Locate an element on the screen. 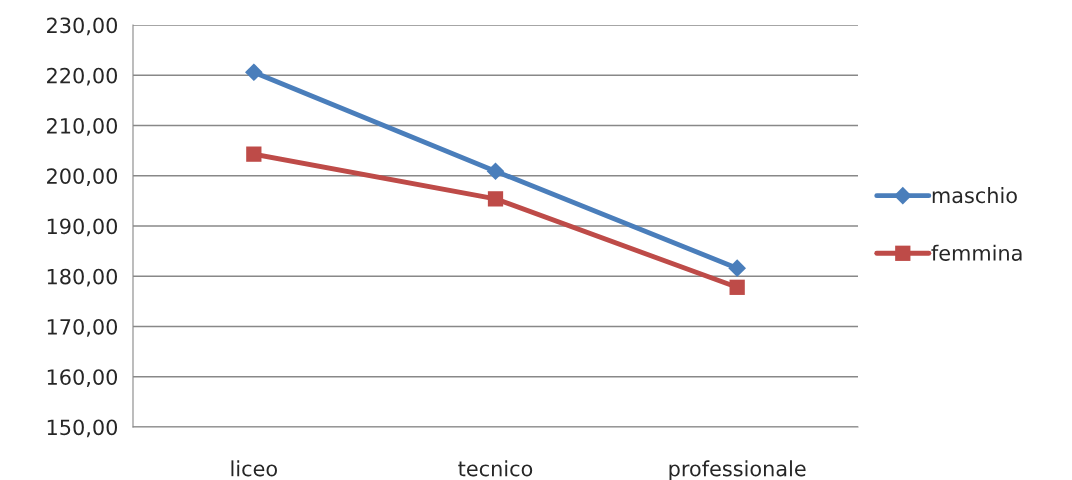 This screenshot has width=1072, height=480. y-tick-label: 220,00 is located at coordinates (82, 76).